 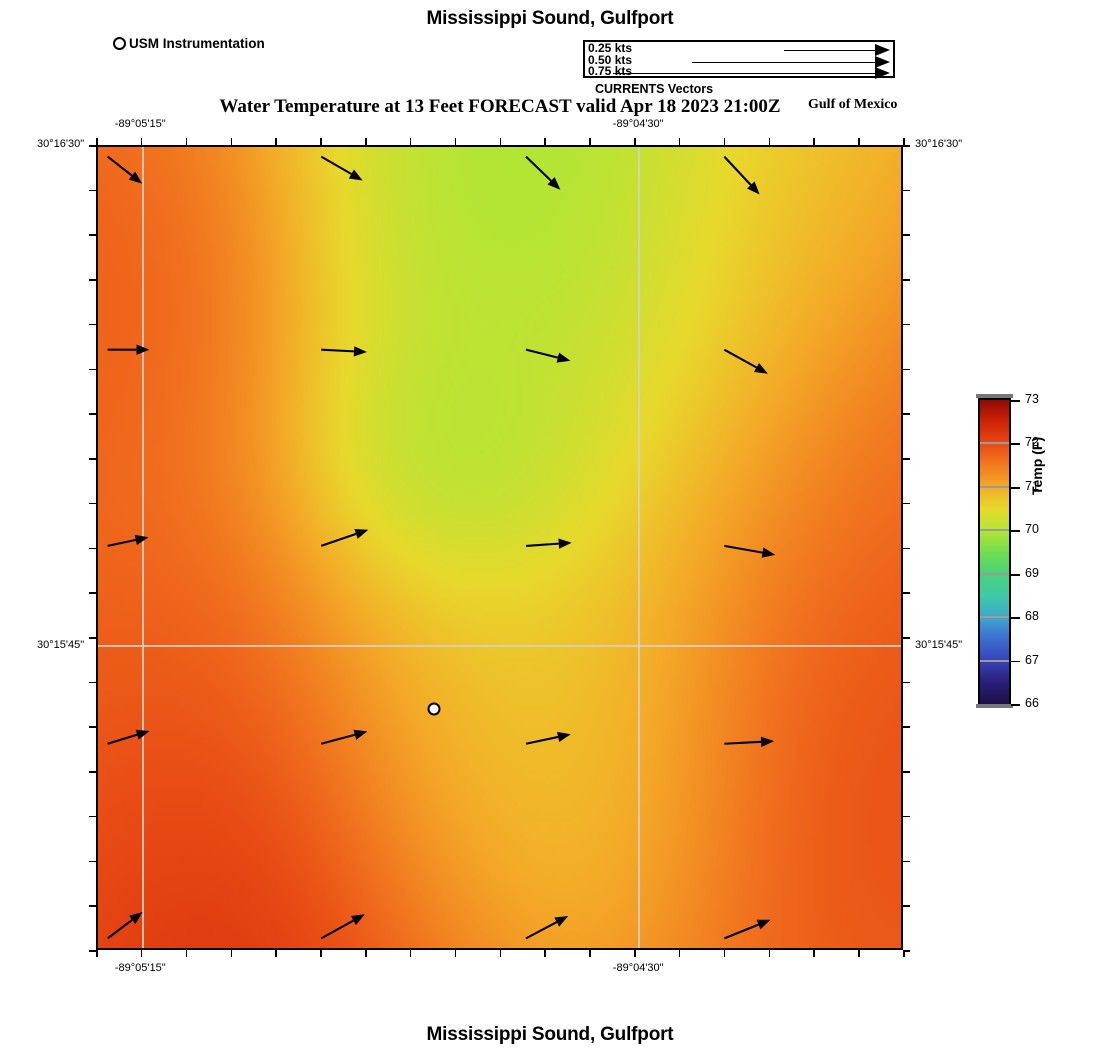 I want to click on temperature-colorbar, so click(x=994, y=552).